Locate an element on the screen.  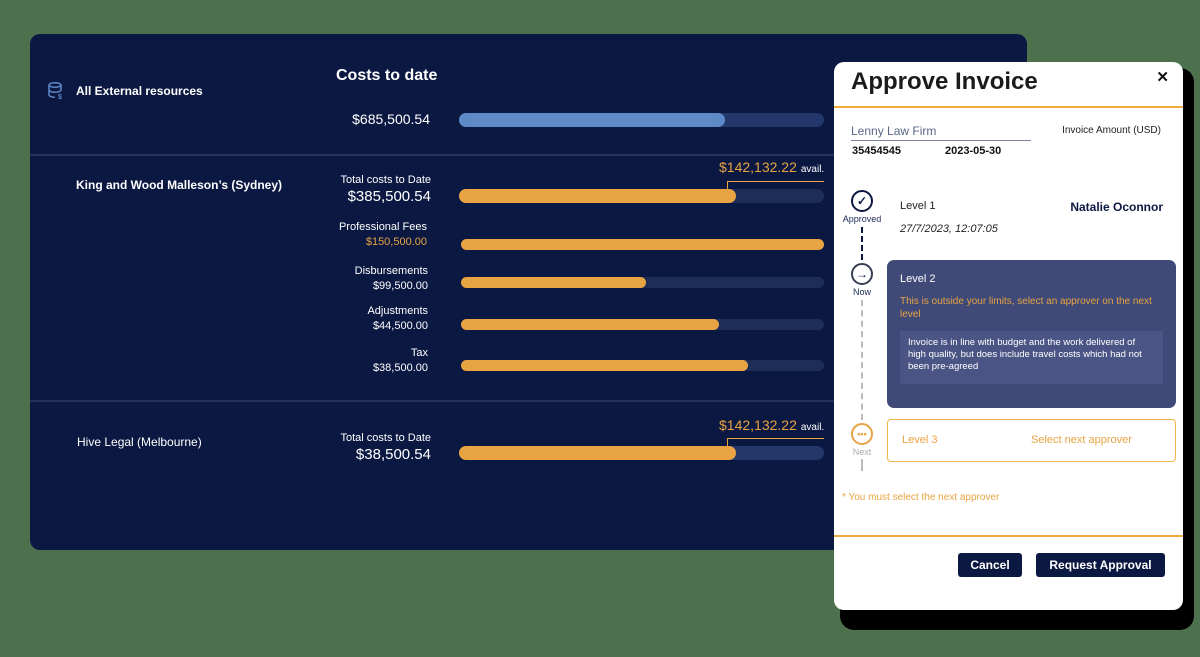
category-label: Adjustments is located at coordinates (397, 311).